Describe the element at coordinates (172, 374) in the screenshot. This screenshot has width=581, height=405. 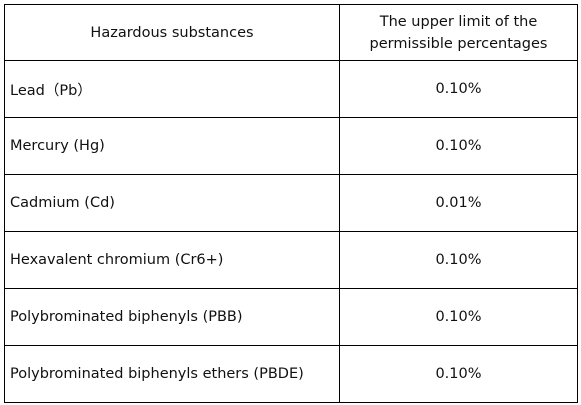
I see `substance-cell: Polybrominated biphenyls ethers (PBDE)` at that location.